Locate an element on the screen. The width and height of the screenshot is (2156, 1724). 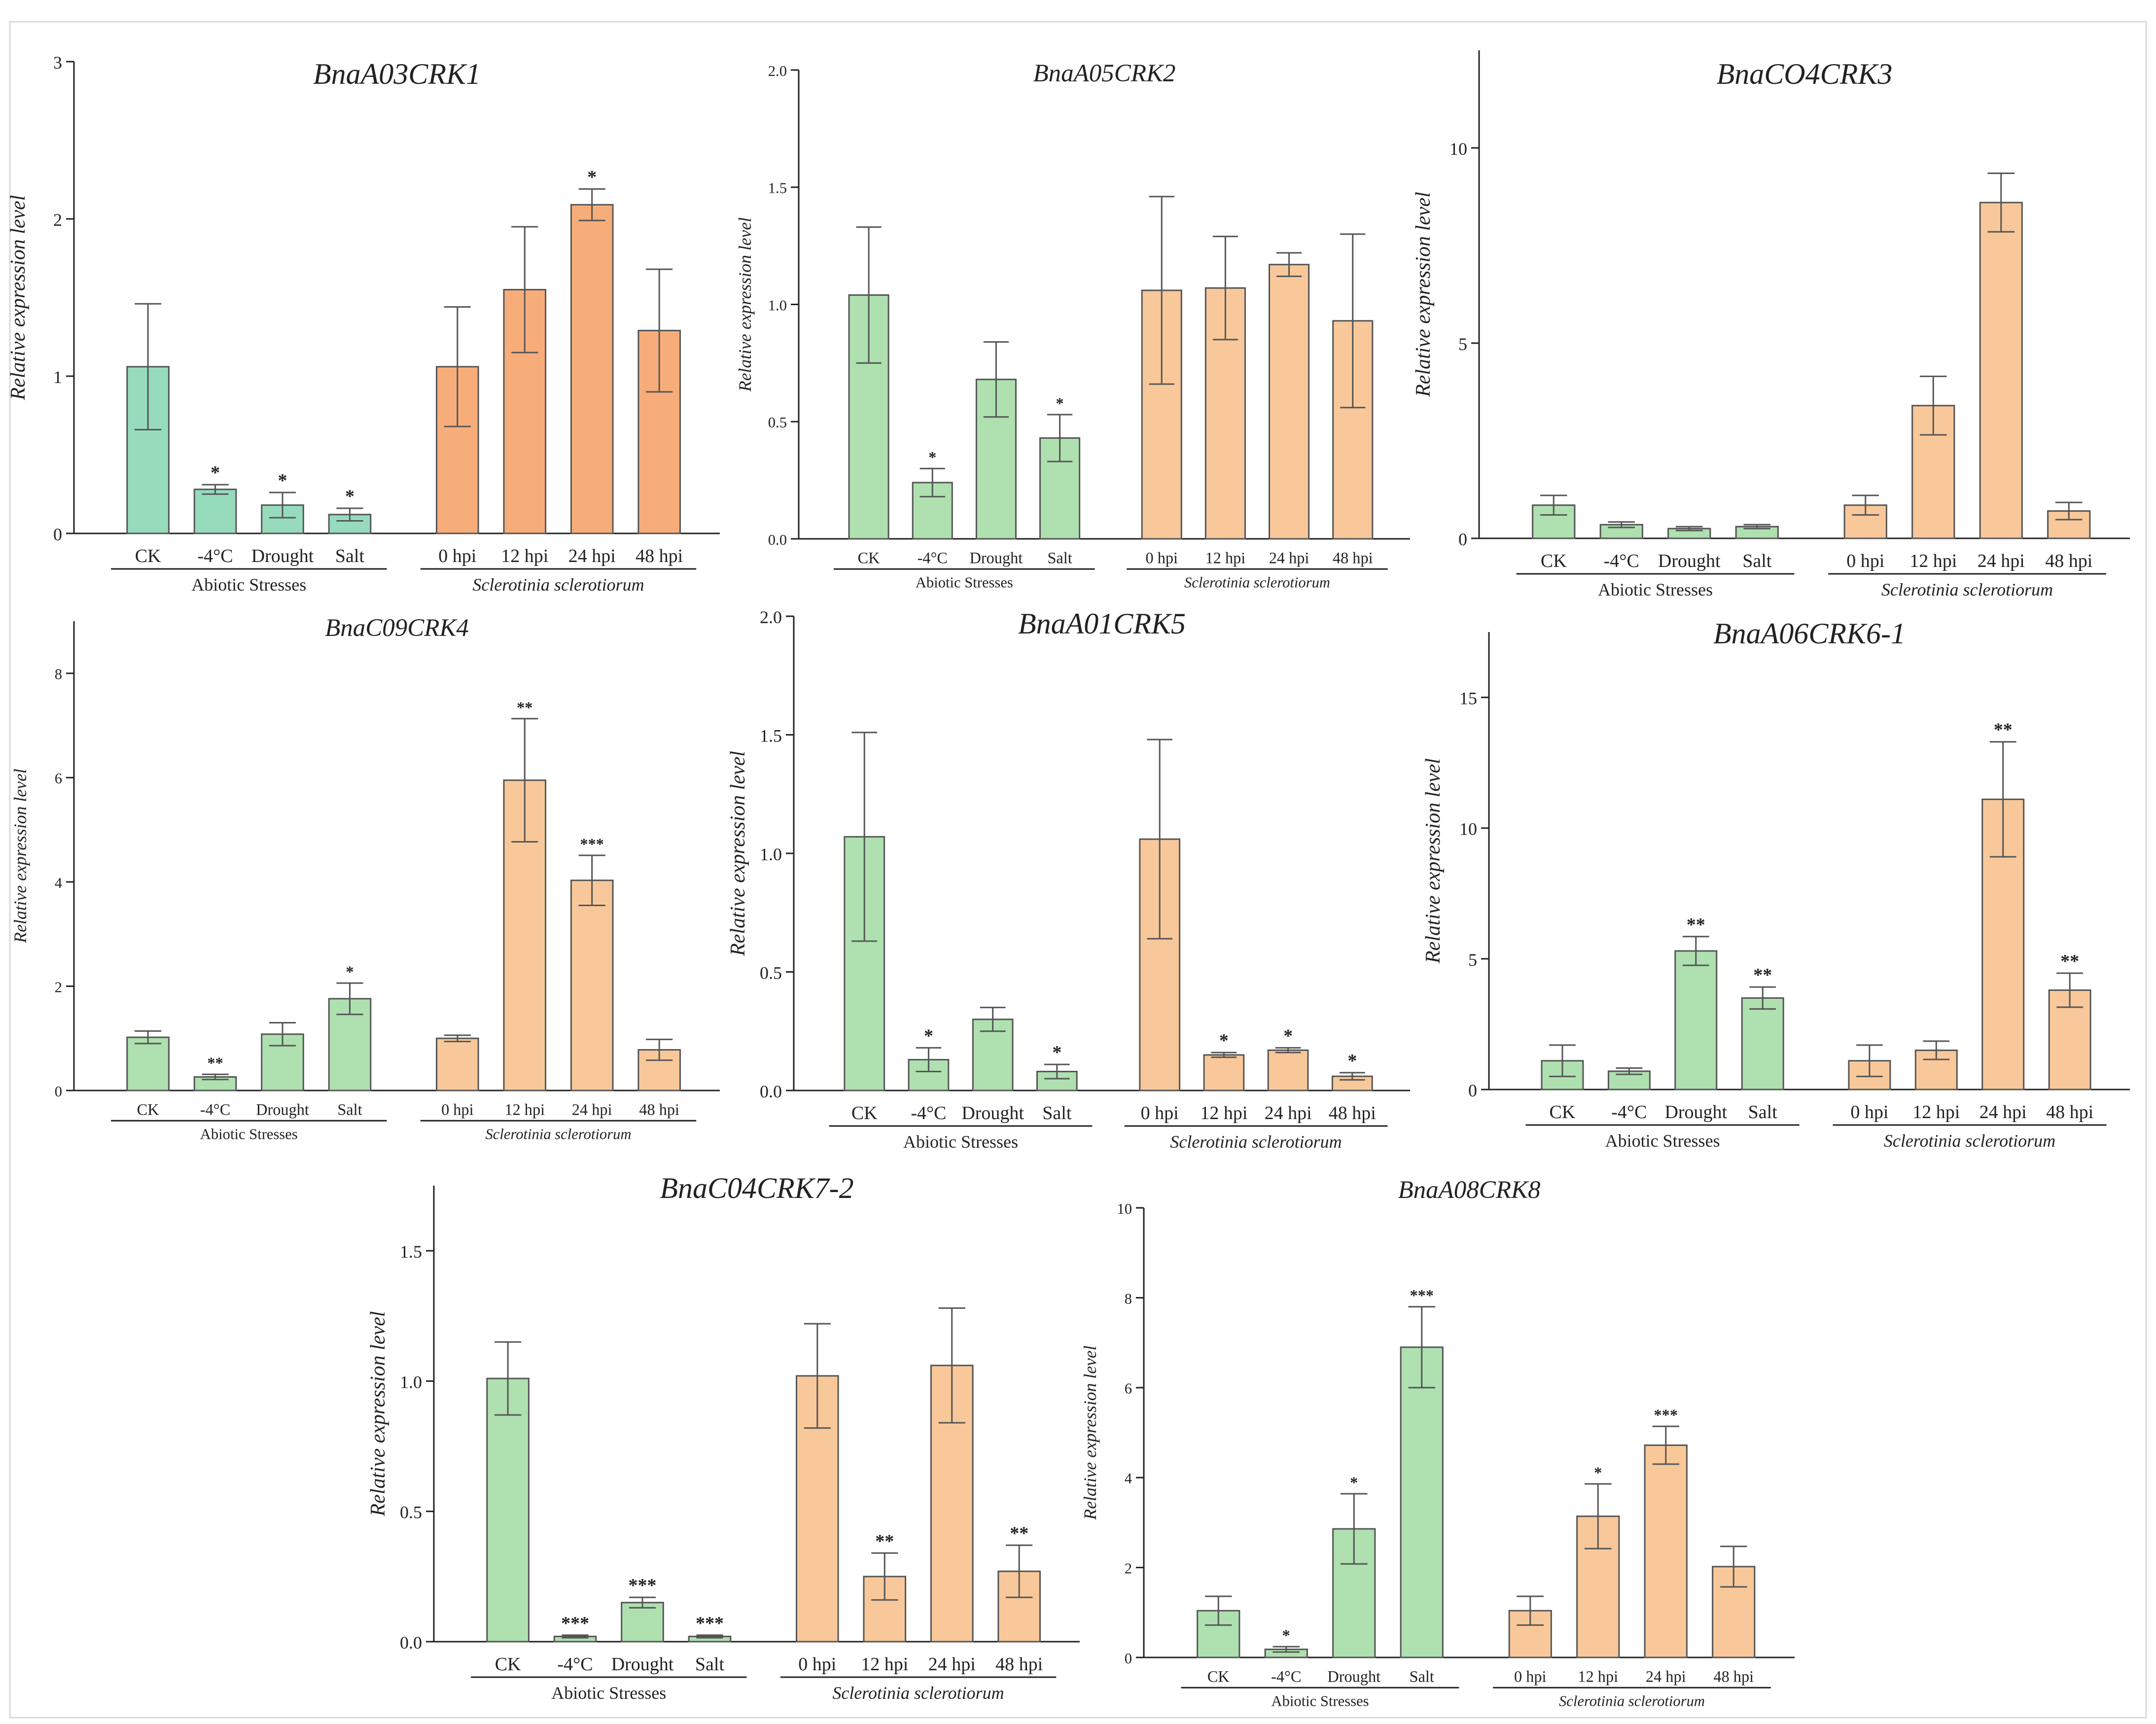
chart-title: BnaC04CRK7-2 is located at coordinates (757, 1188).